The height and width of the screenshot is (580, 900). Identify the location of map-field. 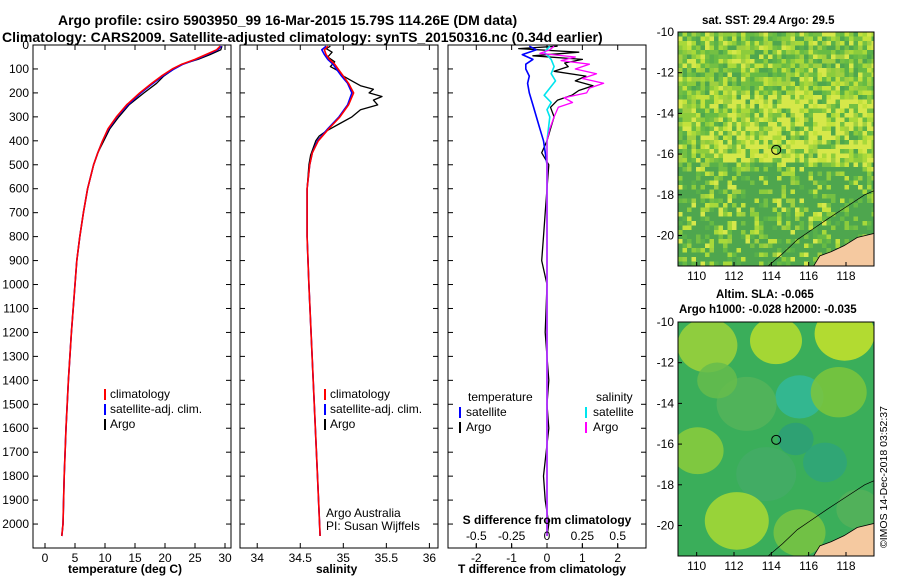
(776, 149).